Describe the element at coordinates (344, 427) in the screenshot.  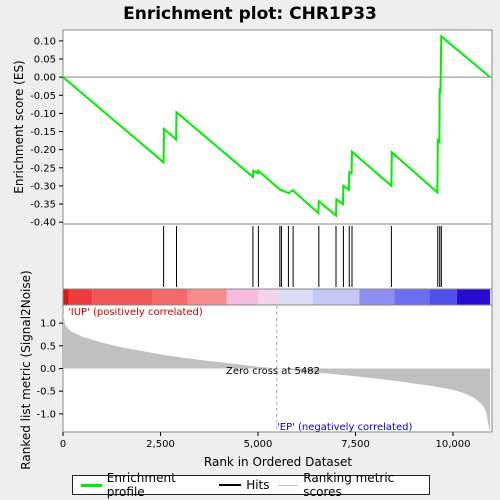
I see `negative-correlation-label: 'EP' (negatively correlated)` at that location.